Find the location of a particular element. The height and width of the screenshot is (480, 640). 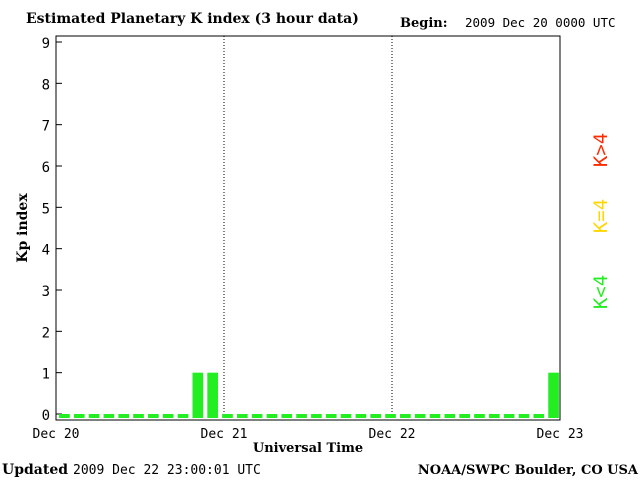

y-tick-label: 7 is located at coordinates (46, 127).